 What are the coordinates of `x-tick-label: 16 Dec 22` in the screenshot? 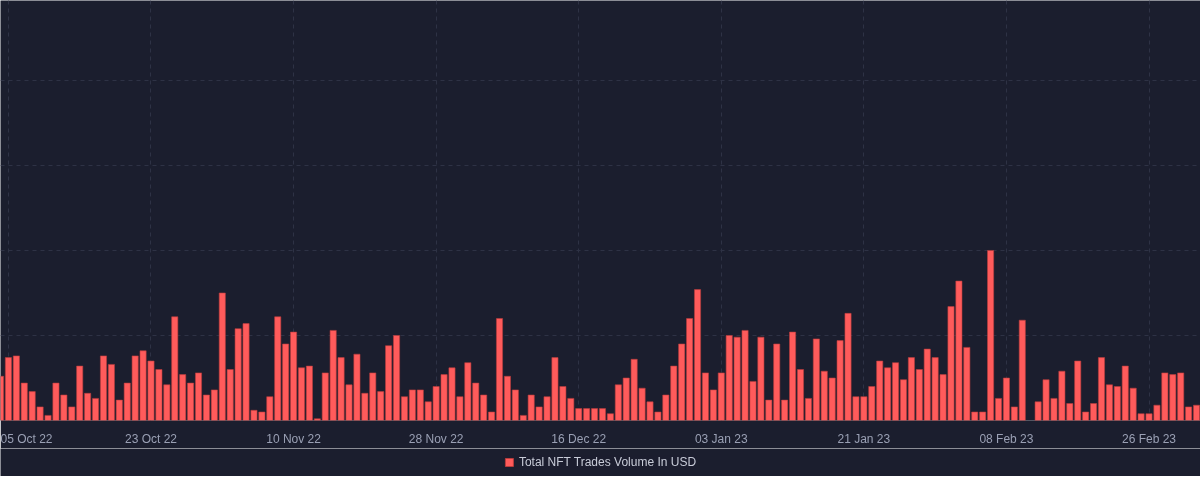 It's located at (579, 438).